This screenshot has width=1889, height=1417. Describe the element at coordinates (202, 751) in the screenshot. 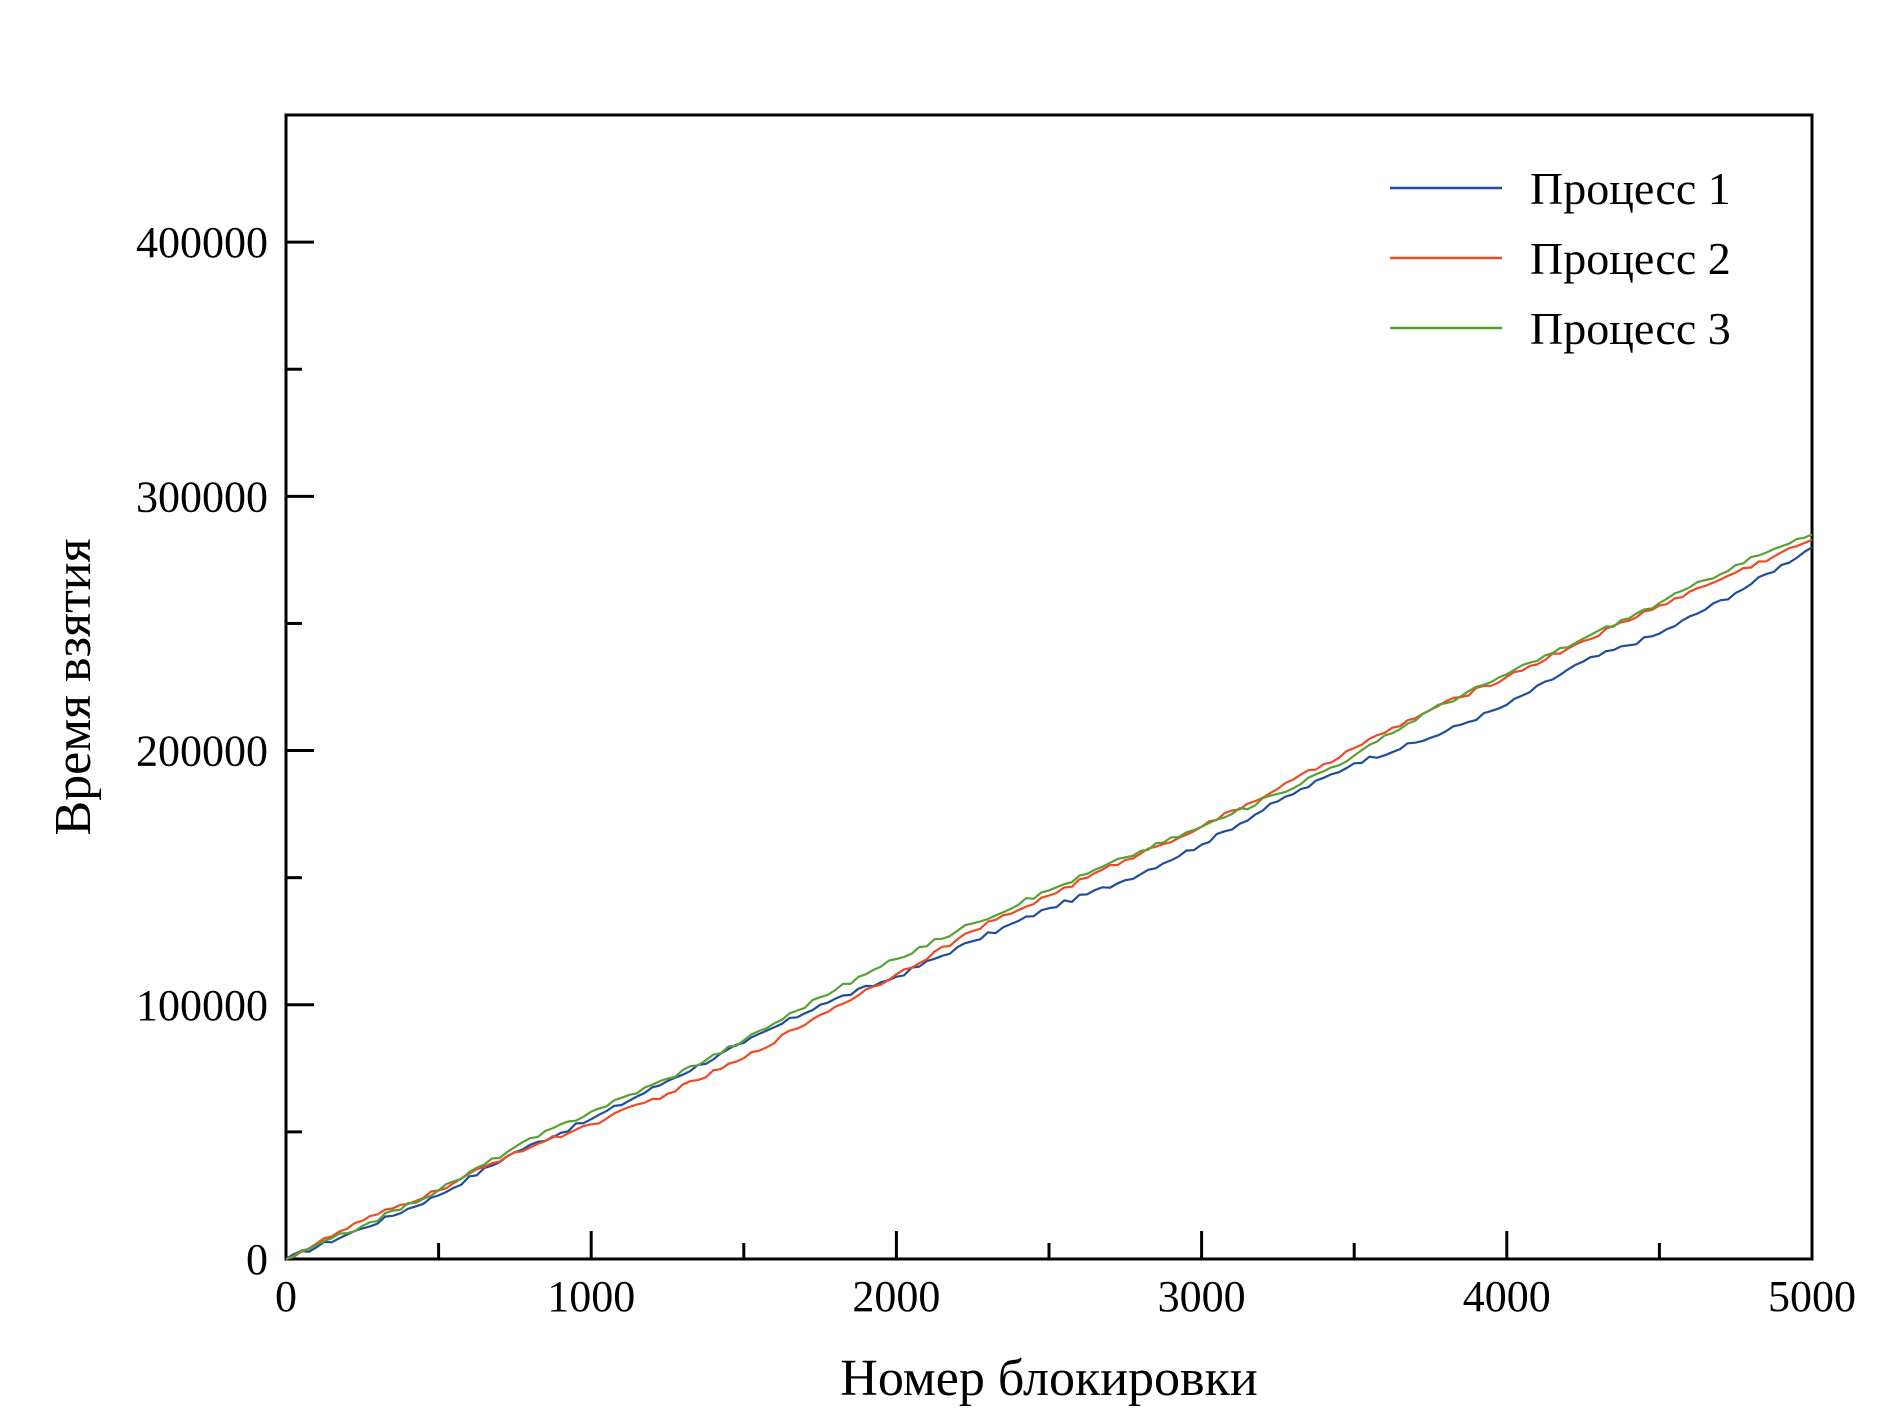

I see `y-tick-label: 200000` at that location.